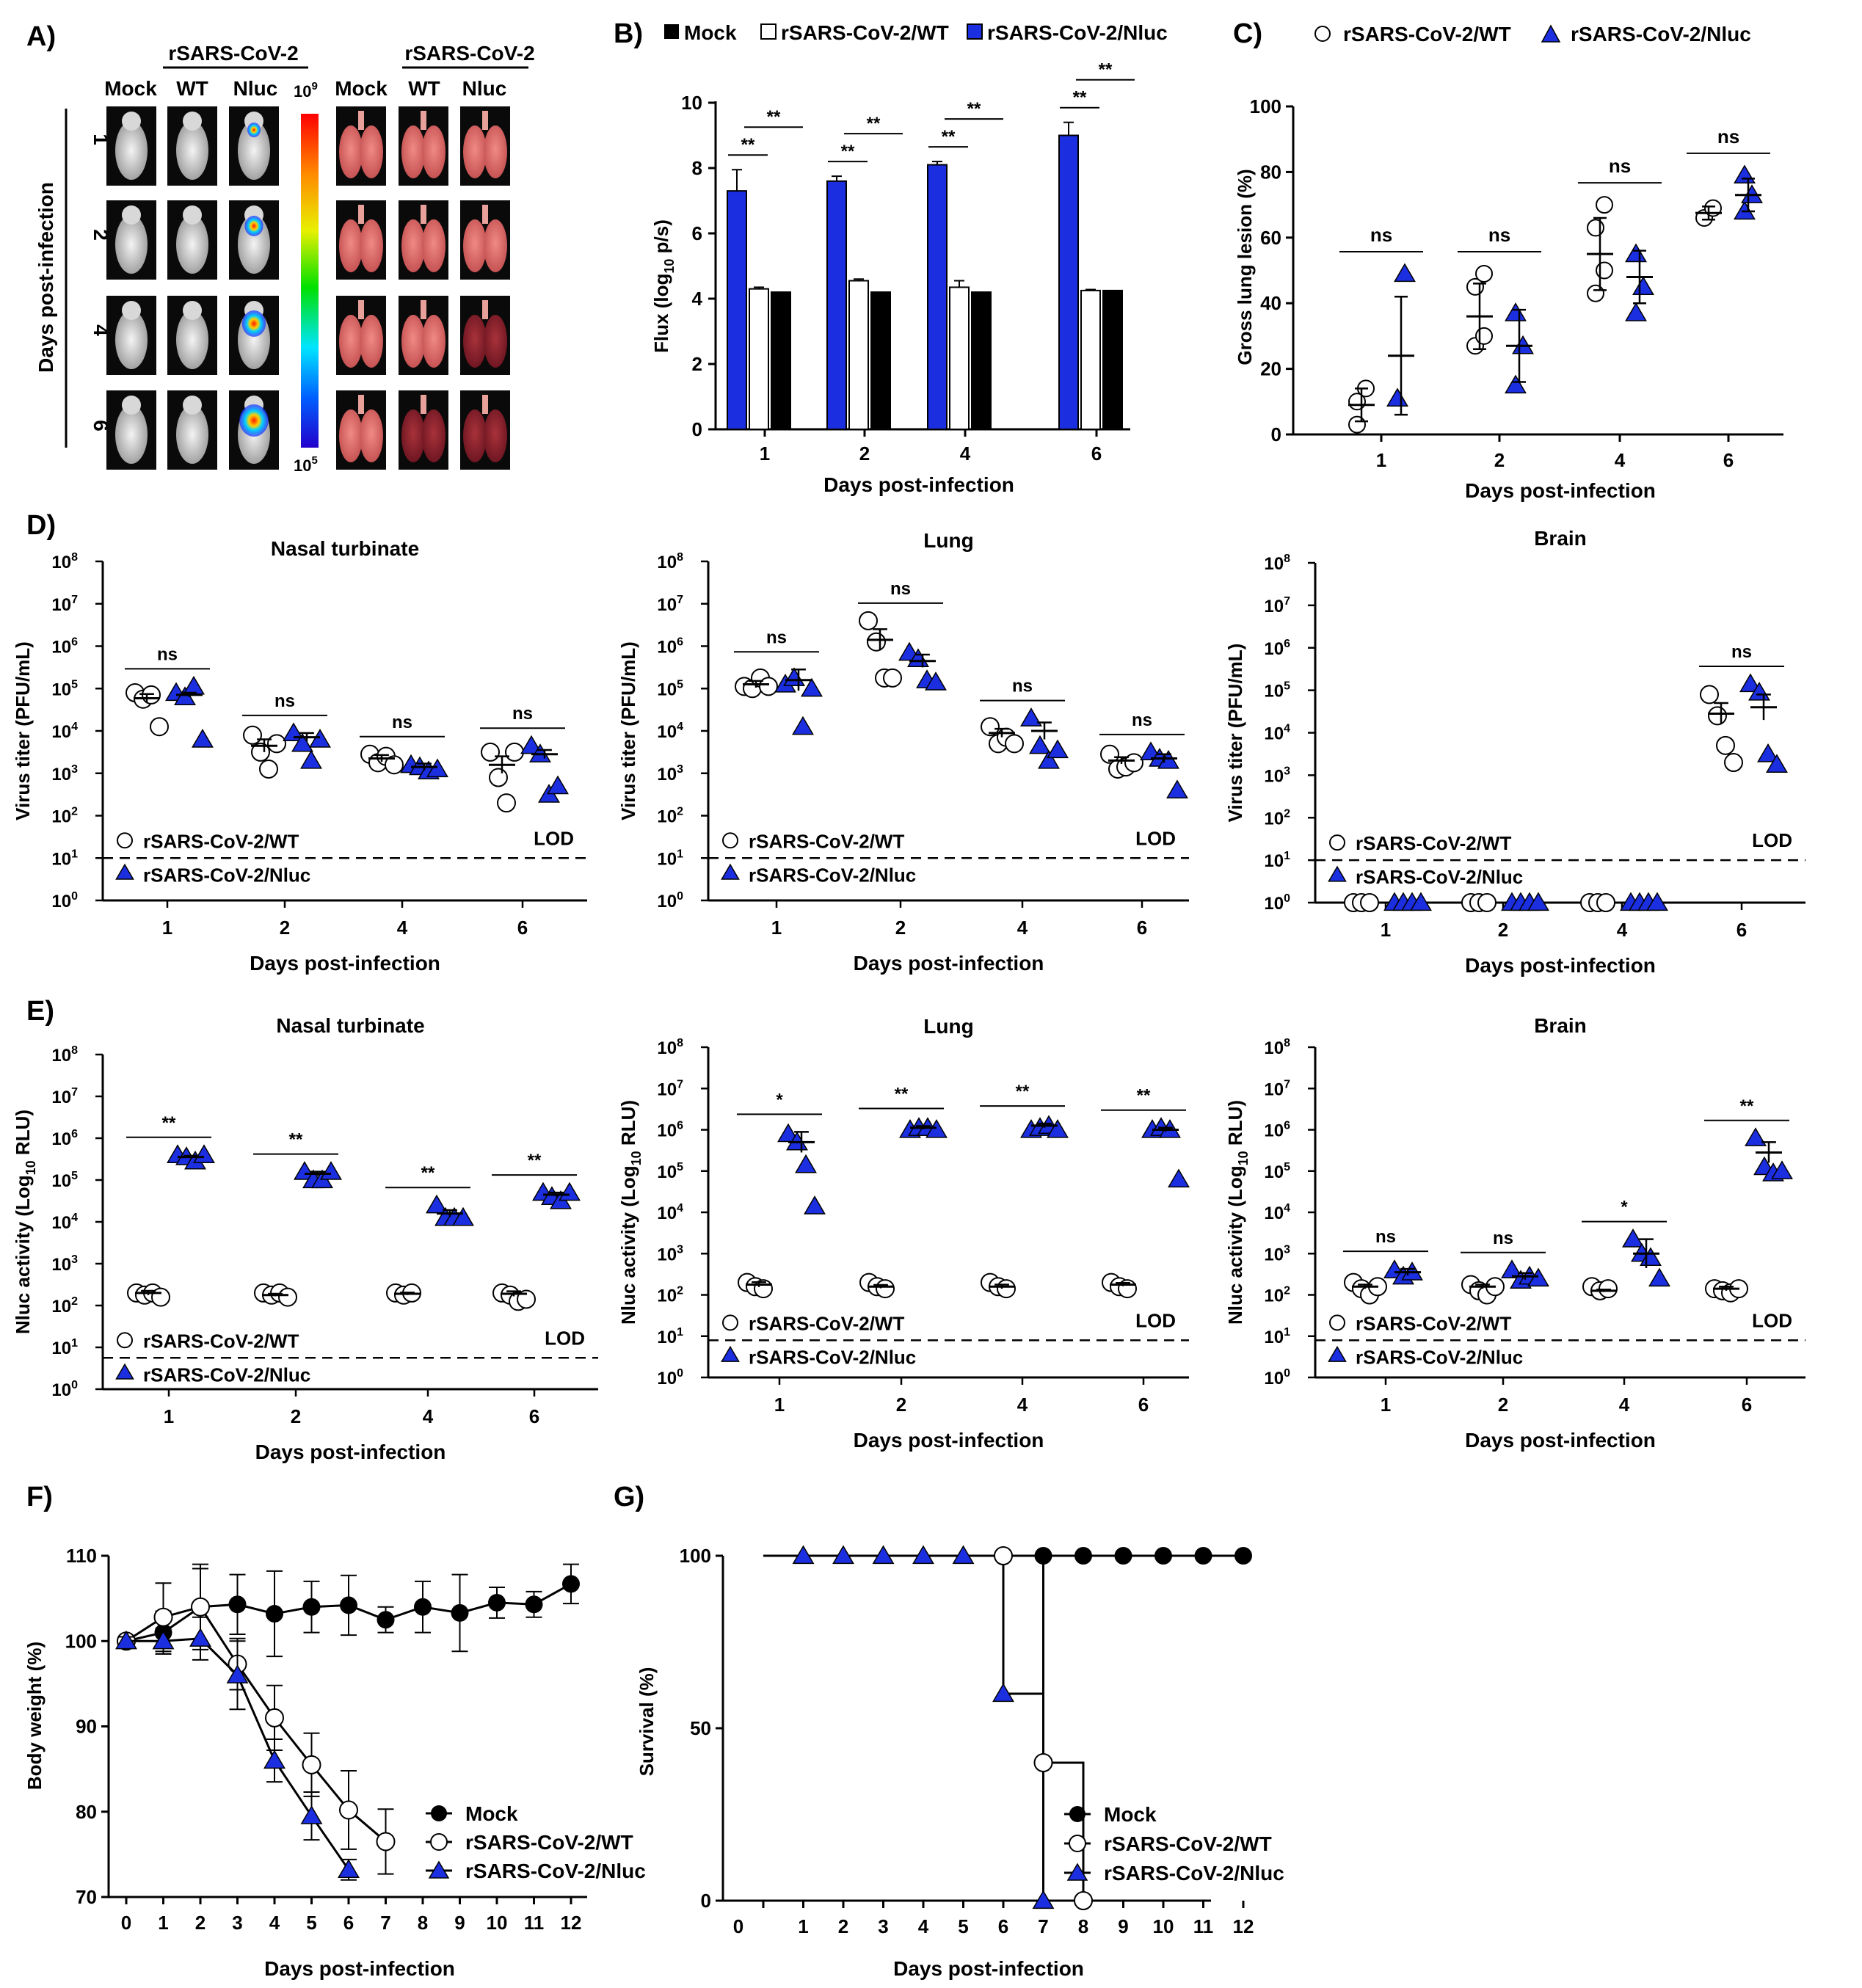  I want to click on lung-image-day1-nluc, so click(485, 146).